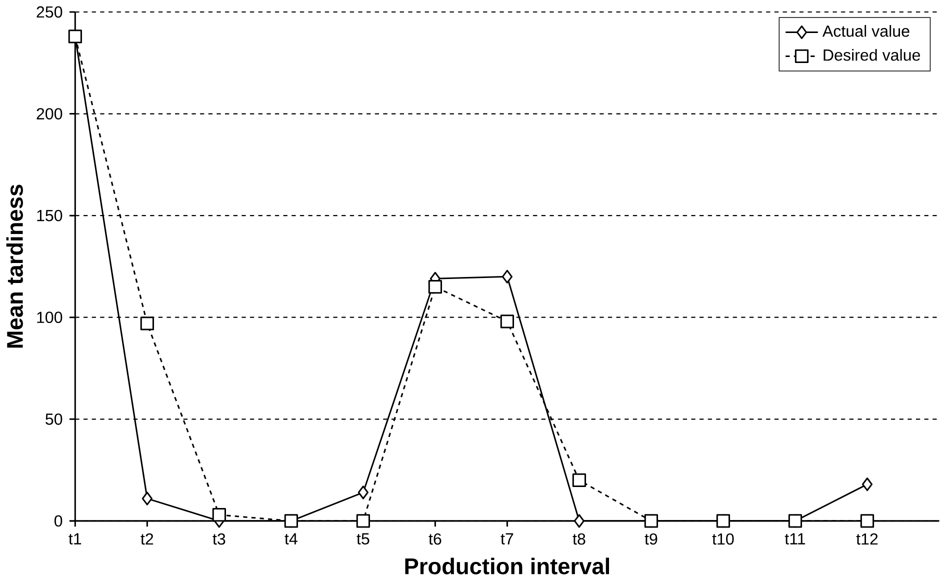  I want to click on x-tick-label: t10, so click(723, 539).